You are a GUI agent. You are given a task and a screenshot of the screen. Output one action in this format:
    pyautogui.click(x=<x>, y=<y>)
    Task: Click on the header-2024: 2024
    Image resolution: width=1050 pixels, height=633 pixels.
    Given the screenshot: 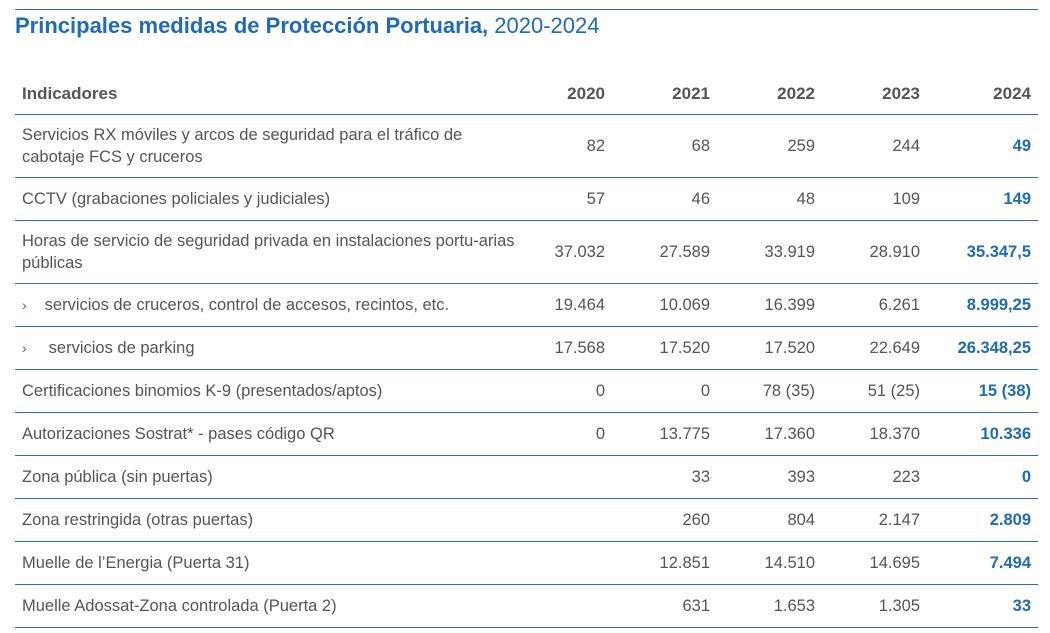 What is the action you would take?
    pyautogui.click(x=979, y=94)
    